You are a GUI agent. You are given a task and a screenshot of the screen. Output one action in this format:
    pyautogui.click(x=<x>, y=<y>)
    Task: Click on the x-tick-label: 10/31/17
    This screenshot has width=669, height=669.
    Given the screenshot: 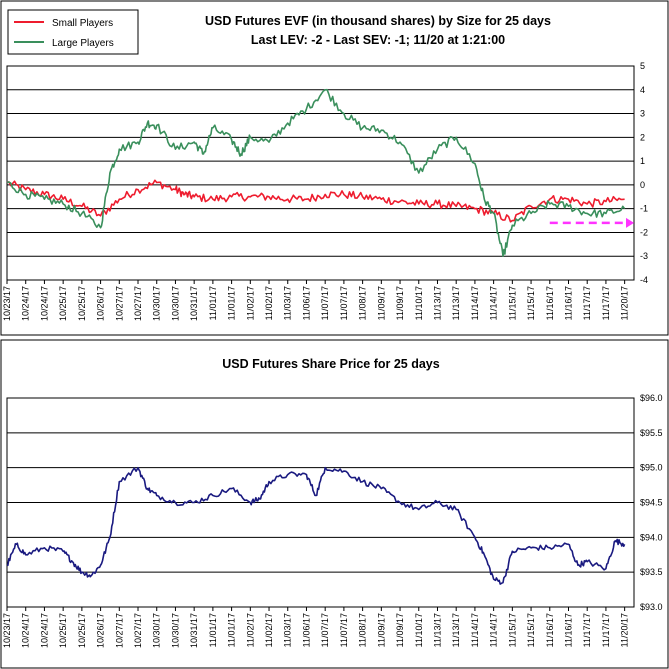 What is the action you would take?
    pyautogui.click(x=194, y=630)
    